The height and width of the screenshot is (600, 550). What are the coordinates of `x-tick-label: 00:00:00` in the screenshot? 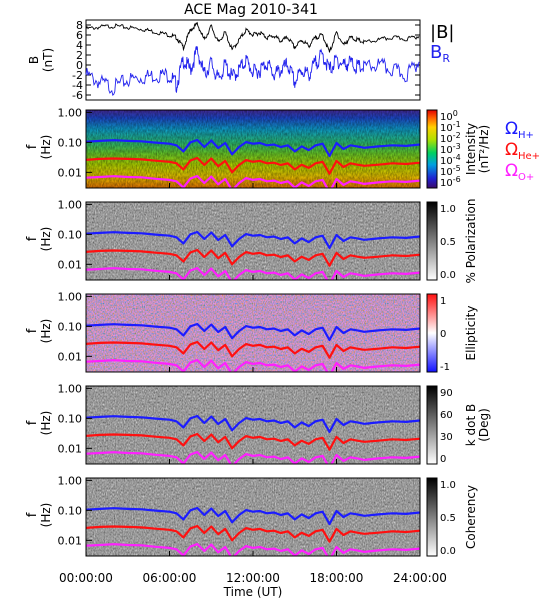 It's located at (86, 578).